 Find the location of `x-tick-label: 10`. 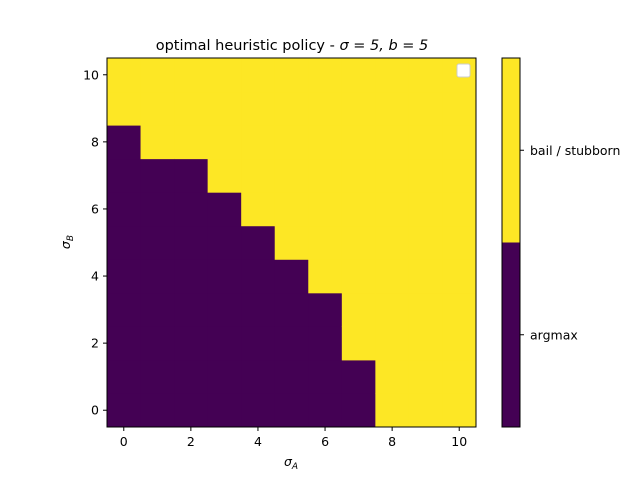

x-tick-label: 10 is located at coordinates (459, 441).